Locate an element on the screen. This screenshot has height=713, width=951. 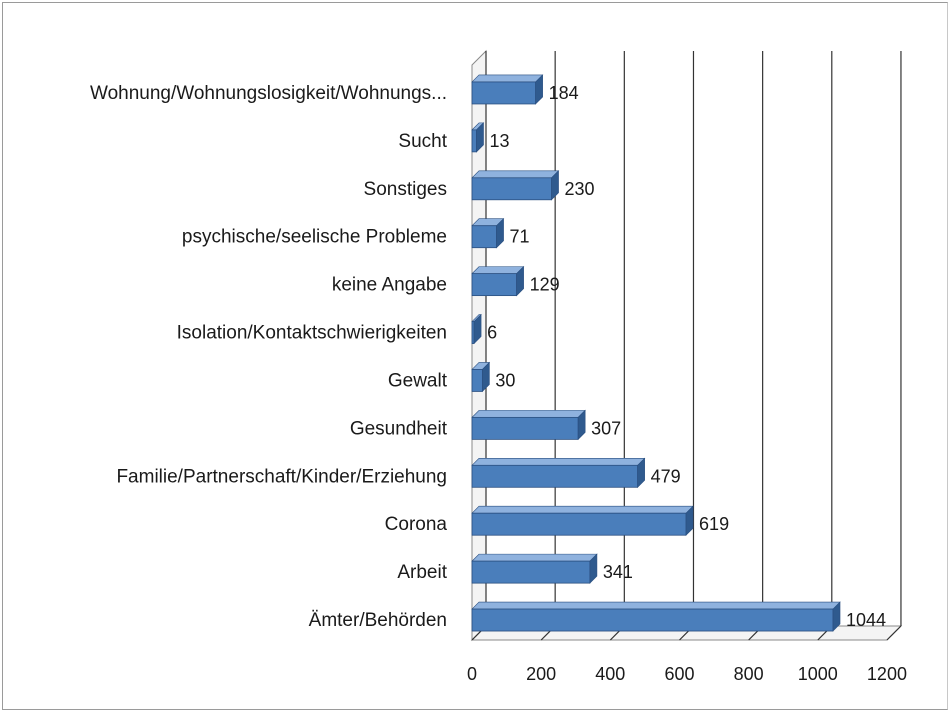
category-label: Sucht is located at coordinates (422, 141).